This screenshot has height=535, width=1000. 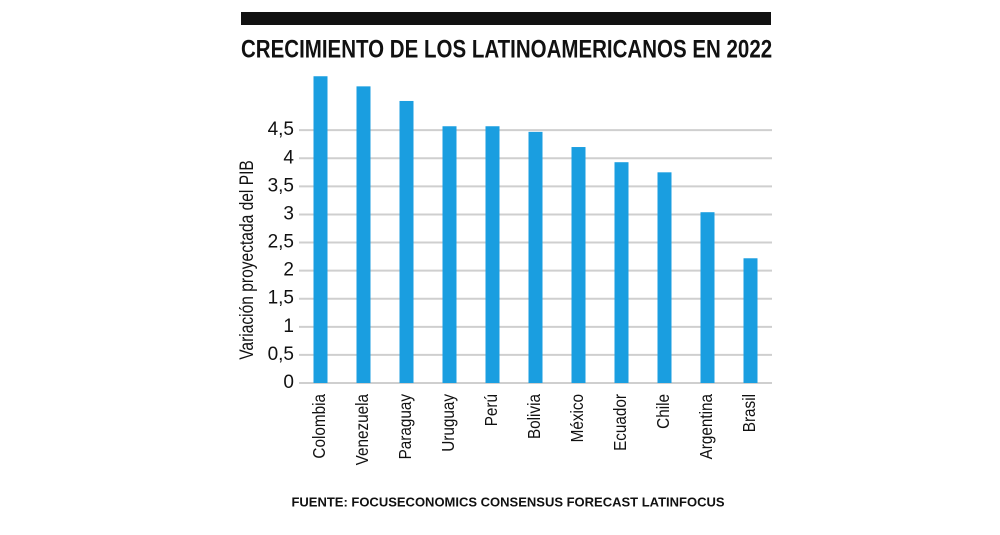 I want to click on x-tick-label: Uruguay, so click(x=448, y=422).